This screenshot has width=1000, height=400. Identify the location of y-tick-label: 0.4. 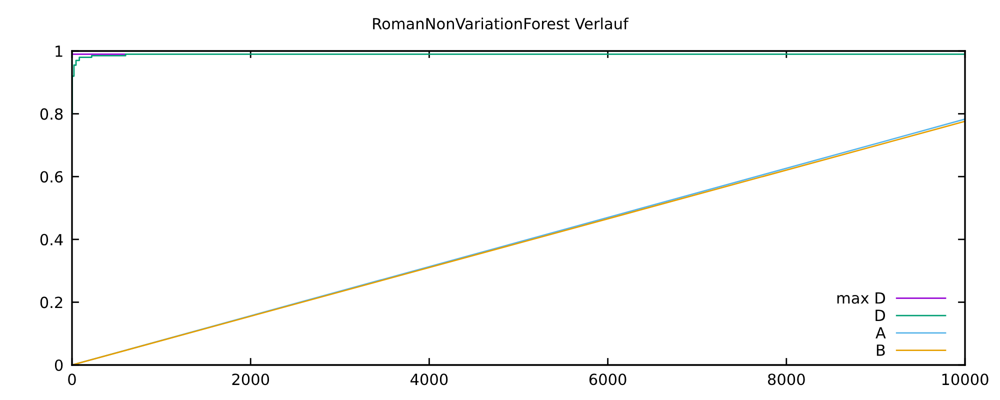
(51, 240).